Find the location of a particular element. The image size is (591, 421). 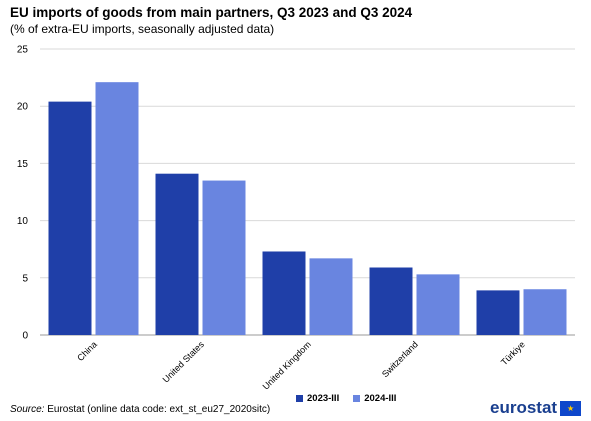

legend-label-2024: 2024-III is located at coordinates (380, 398).